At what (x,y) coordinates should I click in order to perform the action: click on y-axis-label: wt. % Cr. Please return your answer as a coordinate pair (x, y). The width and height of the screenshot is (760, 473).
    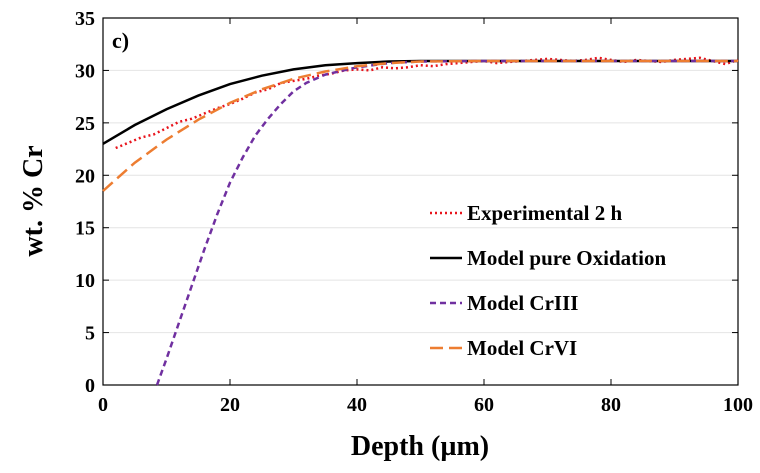
    Looking at the image, I should click on (33, 200).